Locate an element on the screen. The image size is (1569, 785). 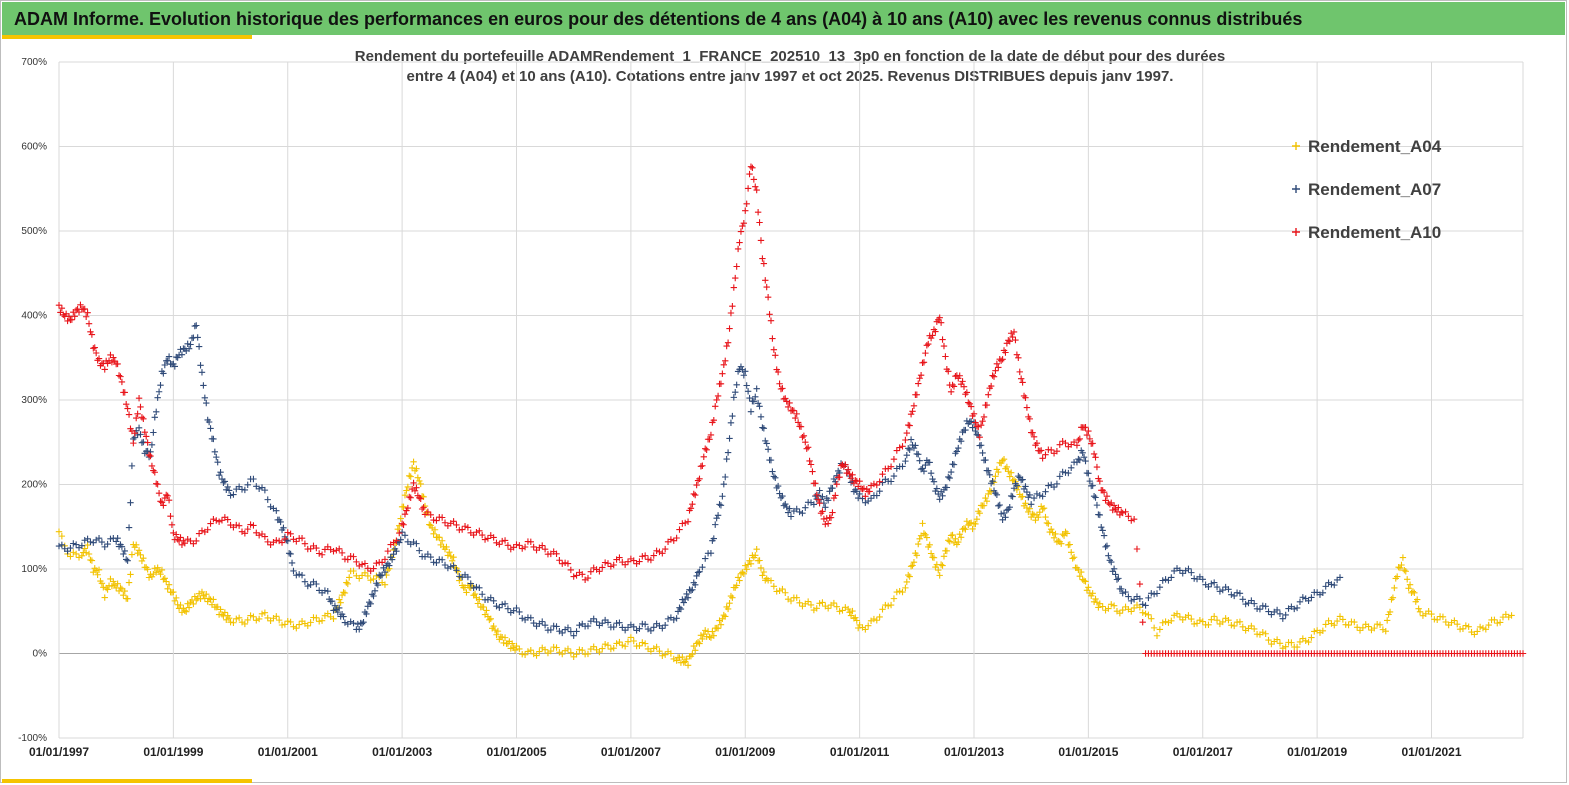
x-tick-label: 01/01/2021 is located at coordinates (1431, 752).